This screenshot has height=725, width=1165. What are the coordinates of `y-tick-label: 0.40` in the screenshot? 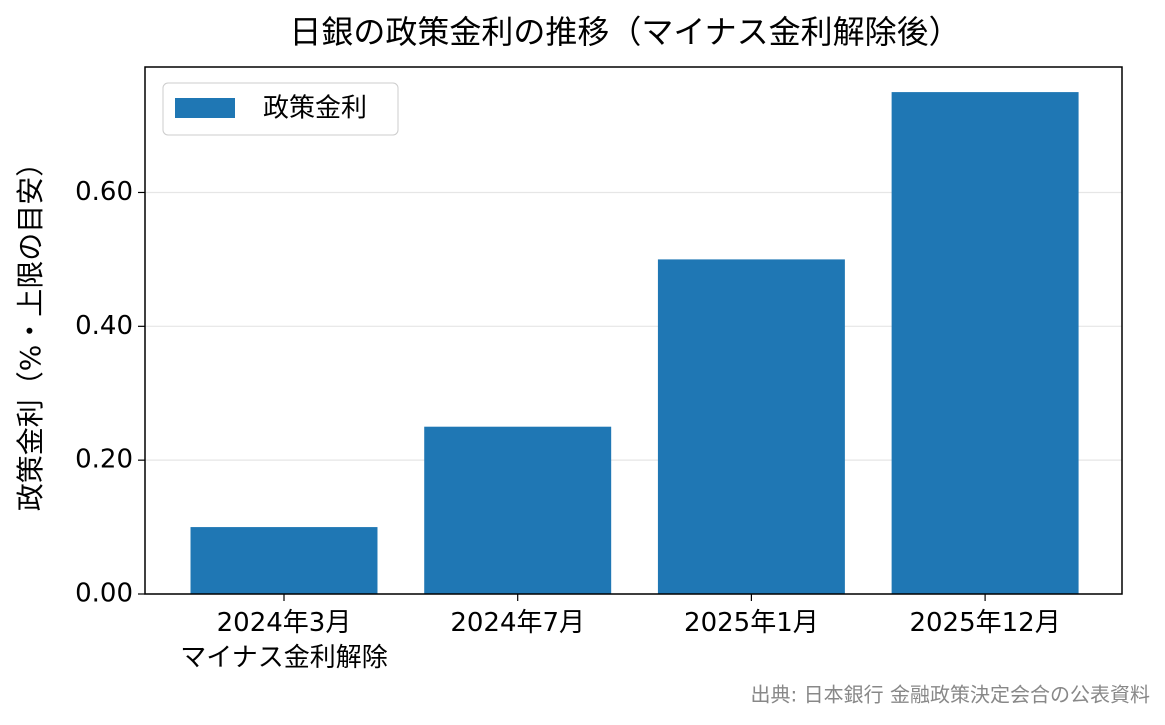 It's located at (104, 326).